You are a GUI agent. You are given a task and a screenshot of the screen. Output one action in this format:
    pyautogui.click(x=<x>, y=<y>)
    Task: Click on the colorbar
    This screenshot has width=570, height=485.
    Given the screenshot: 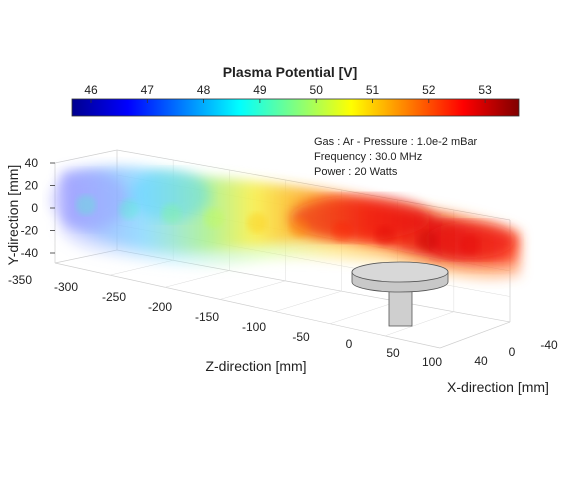 What is the action you would take?
    pyautogui.click(x=295, y=107)
    